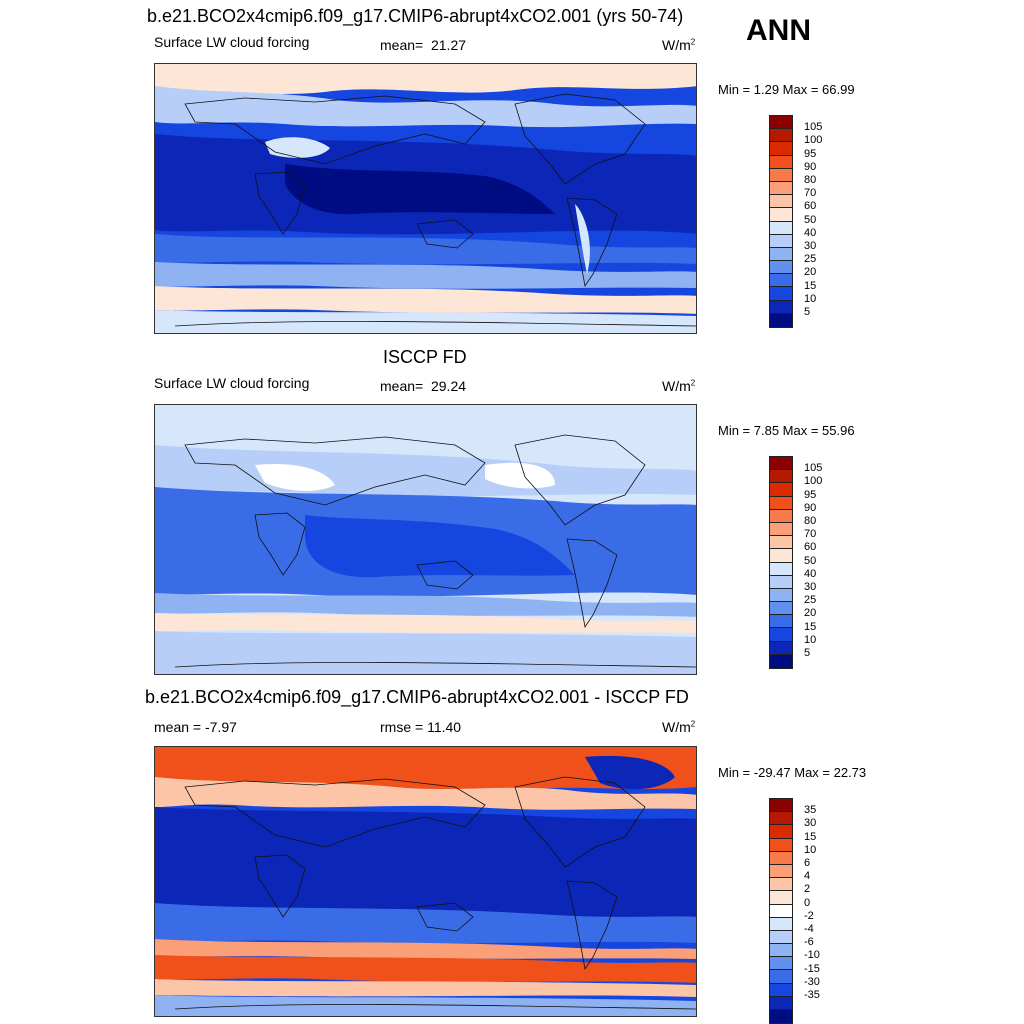 This screenshot has height=1024, width=1024. What do you see at coordinates (812, 955) in the screenshot?
I see `colorbar-tick-label: -10` at bounding box center [812, 955].